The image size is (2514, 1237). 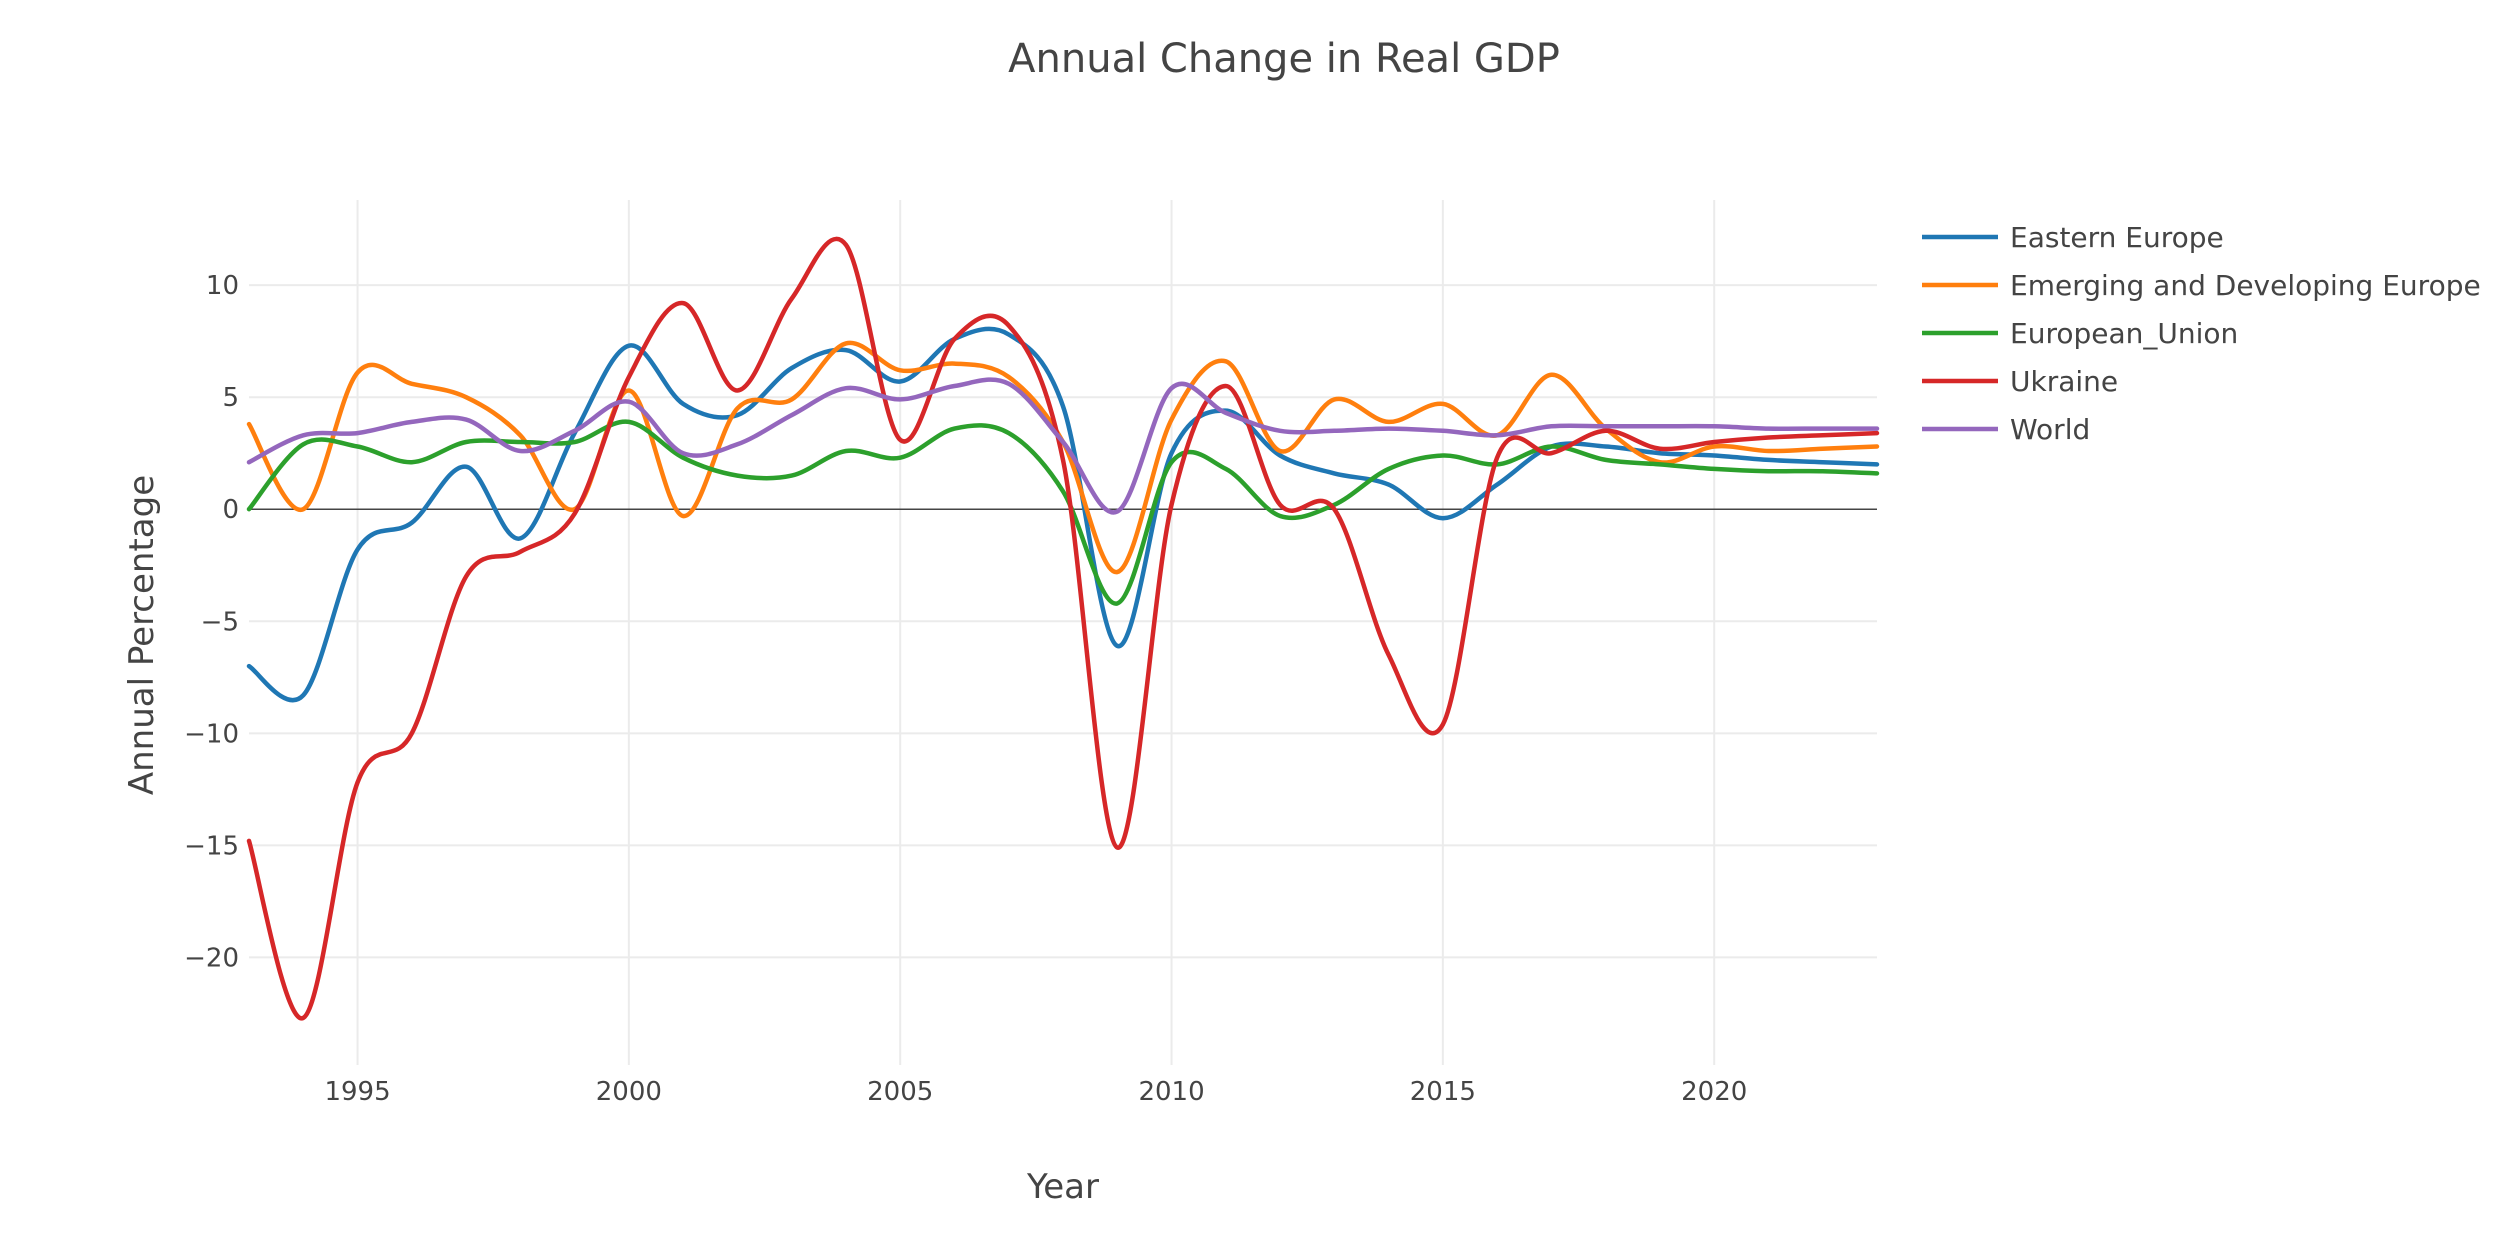 I want to click on y-tick-label: −15, so click(x=211, y=846).